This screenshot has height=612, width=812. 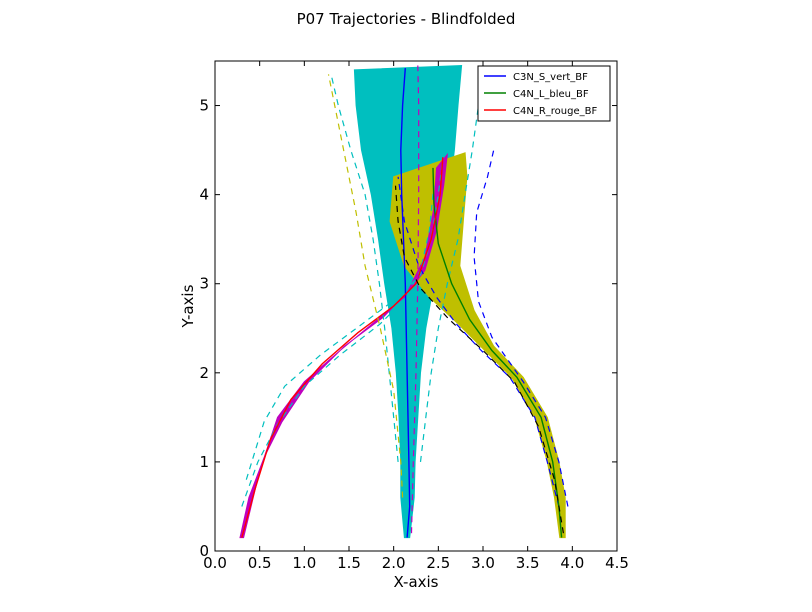 I want to click on x-tick-label: 3.5, so click(x=528, y=563).